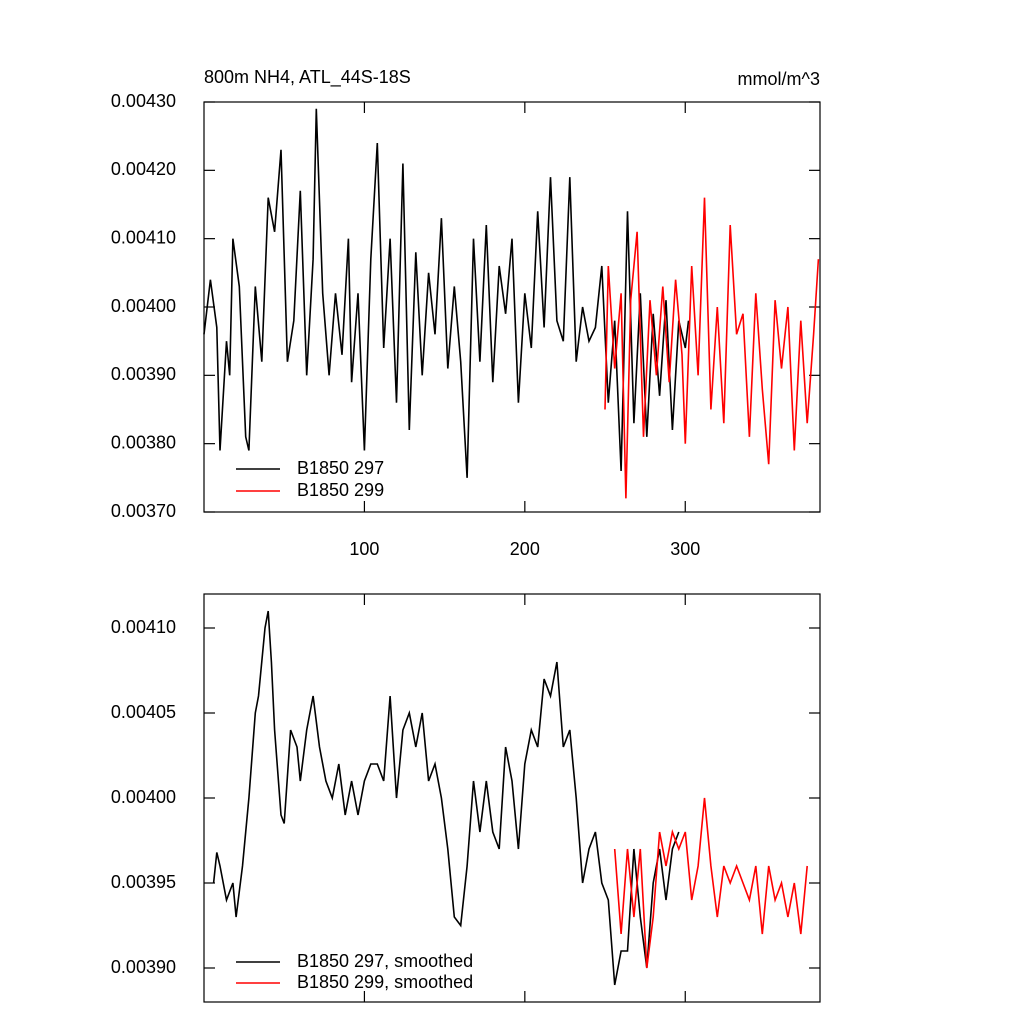  What do you see at coordinates (143, 169) in the screenshot?
I see `y-tick-label: 0.00420` at bounding box center [143, 169].